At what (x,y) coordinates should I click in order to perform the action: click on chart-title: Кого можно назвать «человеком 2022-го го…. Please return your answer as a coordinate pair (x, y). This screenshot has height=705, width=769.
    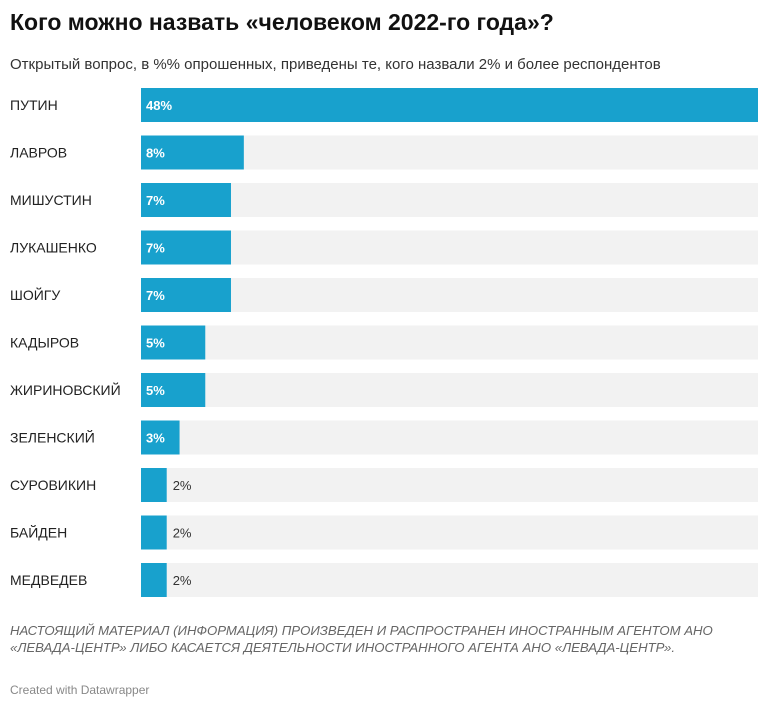
    Looking at the image, I should click on (282, 22).